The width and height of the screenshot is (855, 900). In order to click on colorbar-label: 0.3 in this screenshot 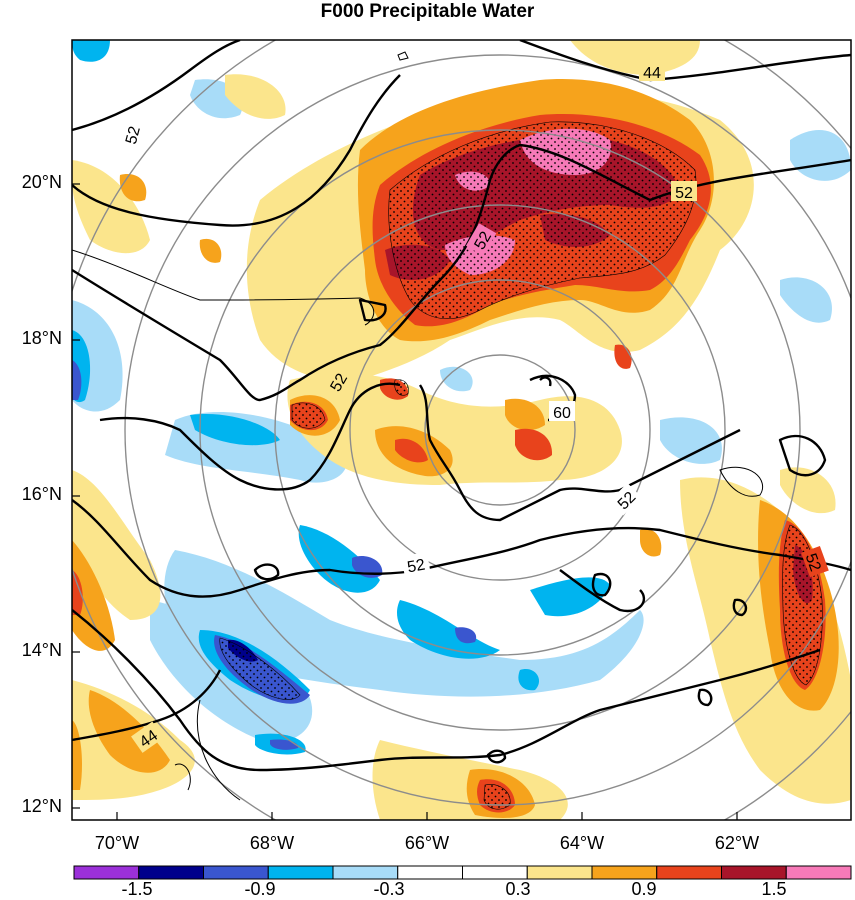, I will do `click(518, 889)`.